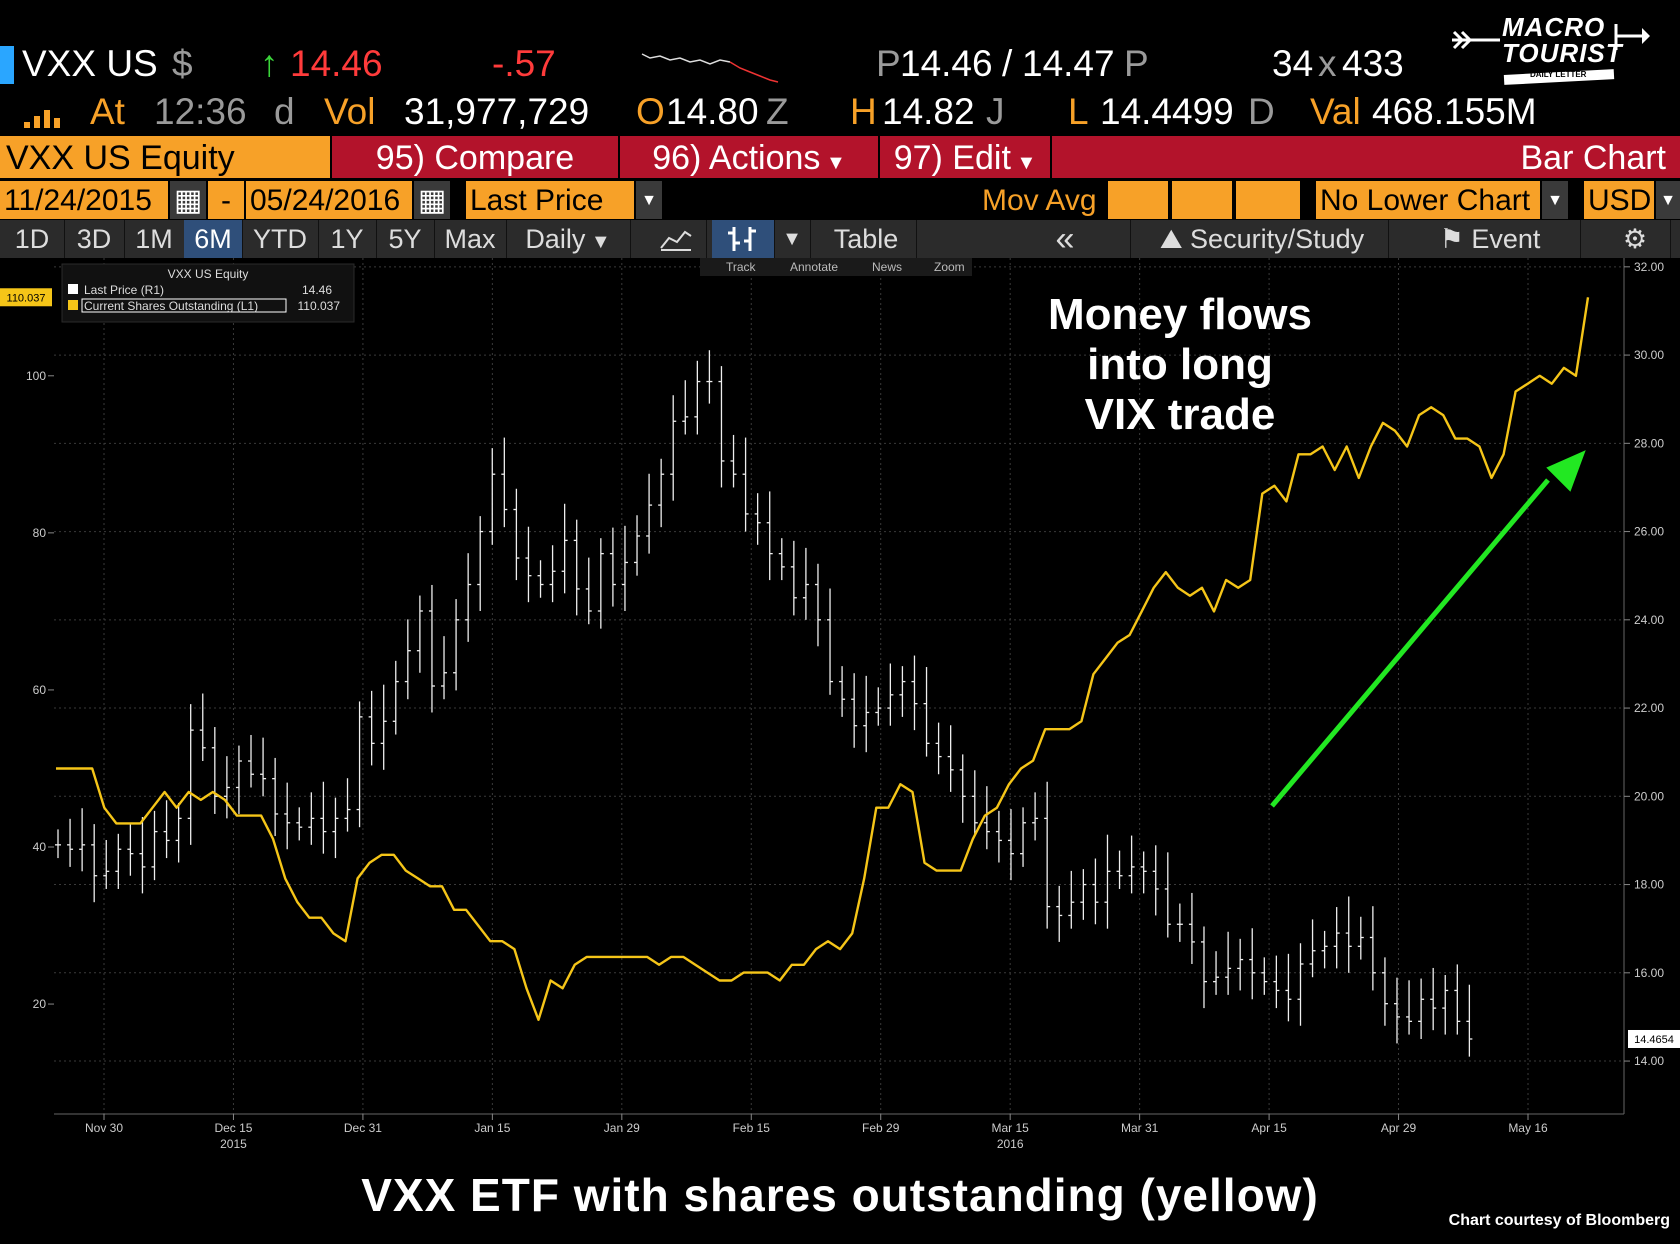 The image size is (1680, 1244). What do you see at coordinates (965, 157) in the screenshot?
I see `edit-button: 97) Edit ▼` at bounding box center [965, 157].